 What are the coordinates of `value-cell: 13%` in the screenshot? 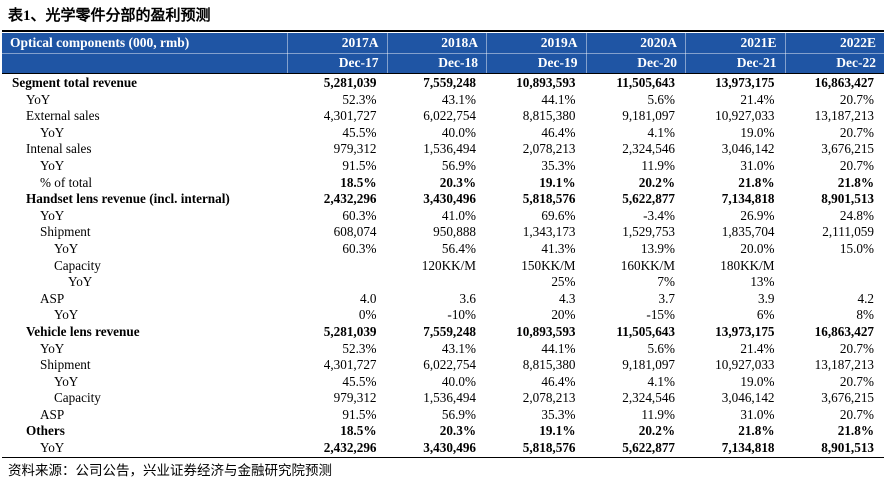 It's located at (762, 282).